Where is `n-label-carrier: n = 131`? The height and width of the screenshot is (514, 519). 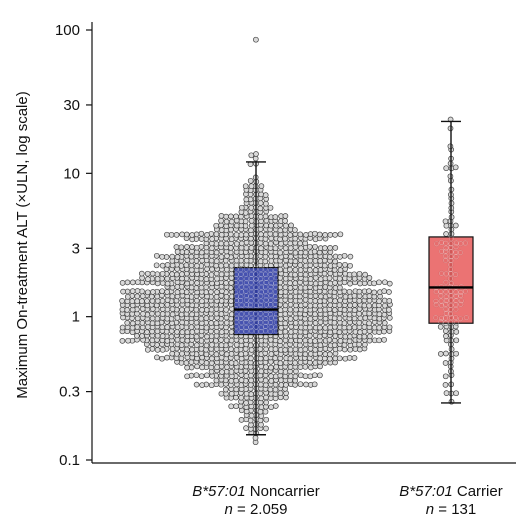
n-label-carrier: n = 131 is located at coordinates (451, 507).